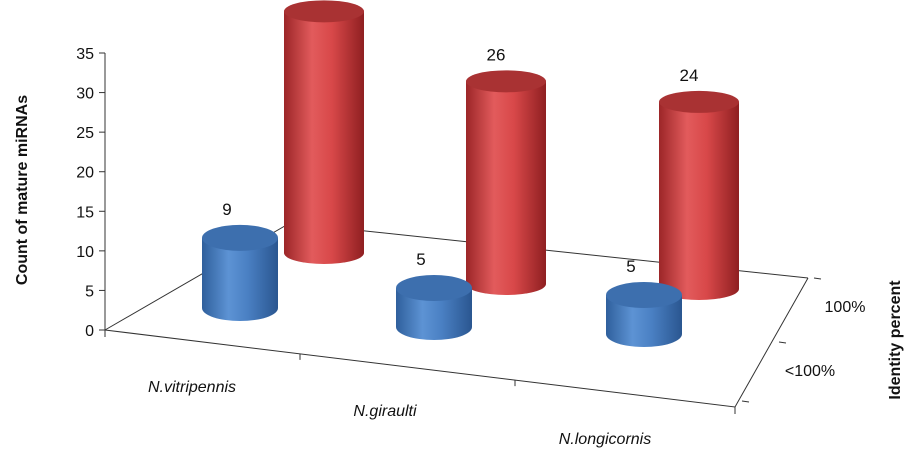 This screenshot has height=450, width=909. I want to click on y-tick-label: 20, so click(85, 173).